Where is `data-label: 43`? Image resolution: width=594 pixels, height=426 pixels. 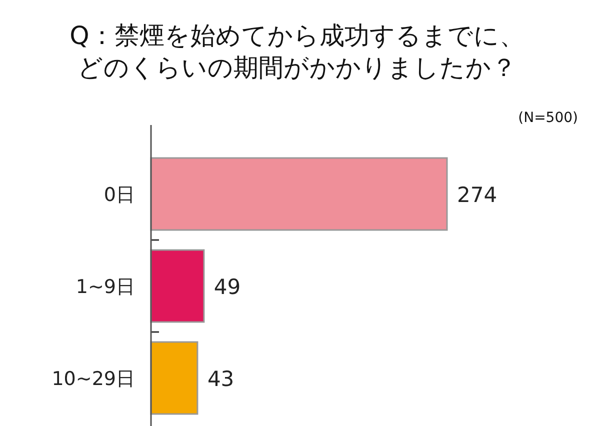
data-label: 43 is located at coordinates (220, 379).